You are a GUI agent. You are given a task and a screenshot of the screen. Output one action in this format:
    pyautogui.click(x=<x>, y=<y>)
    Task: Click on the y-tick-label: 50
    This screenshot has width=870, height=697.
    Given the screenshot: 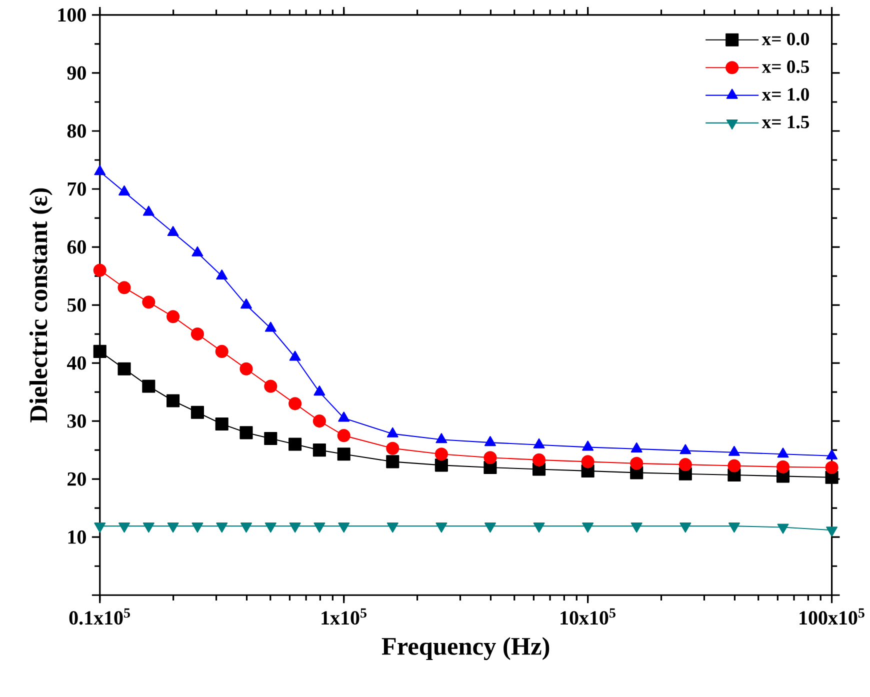 What is the action you would take?
    pyautogui.click(x=77, y=305)
    